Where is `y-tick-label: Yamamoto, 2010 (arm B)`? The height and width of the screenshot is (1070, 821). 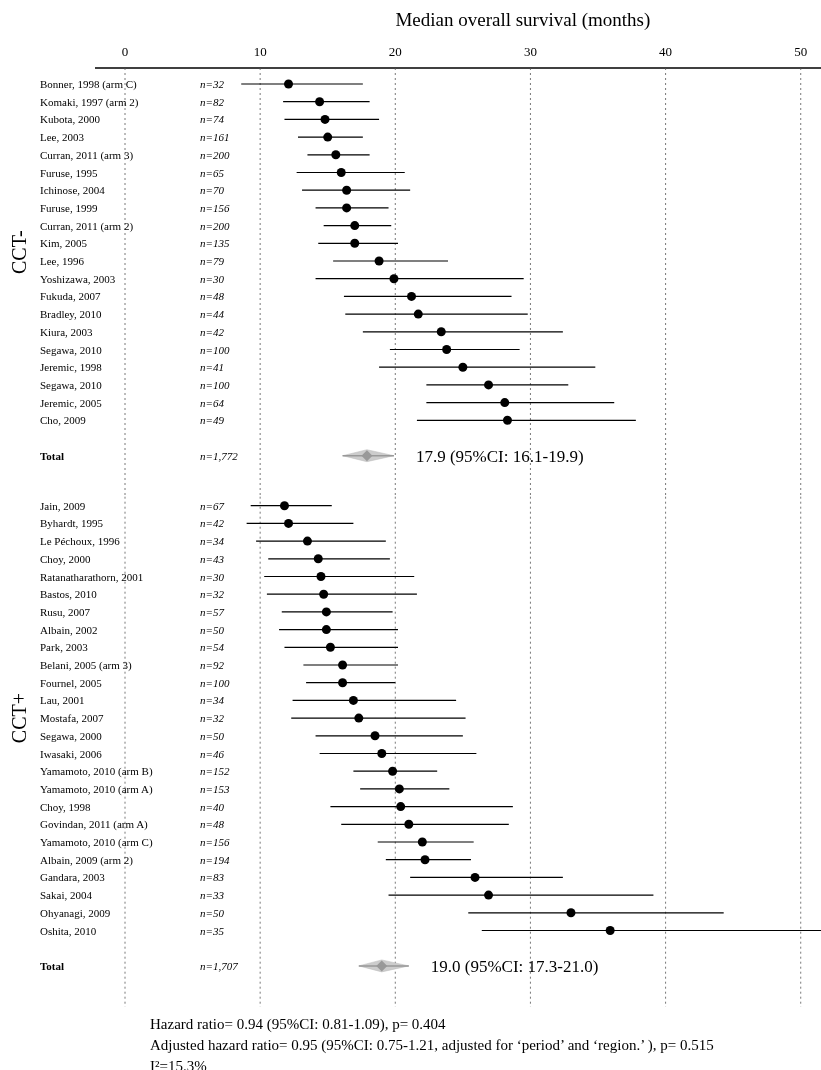 y-tick-label: Yamamoto, 2010 (arm B) is located at coordinates (96, 772).